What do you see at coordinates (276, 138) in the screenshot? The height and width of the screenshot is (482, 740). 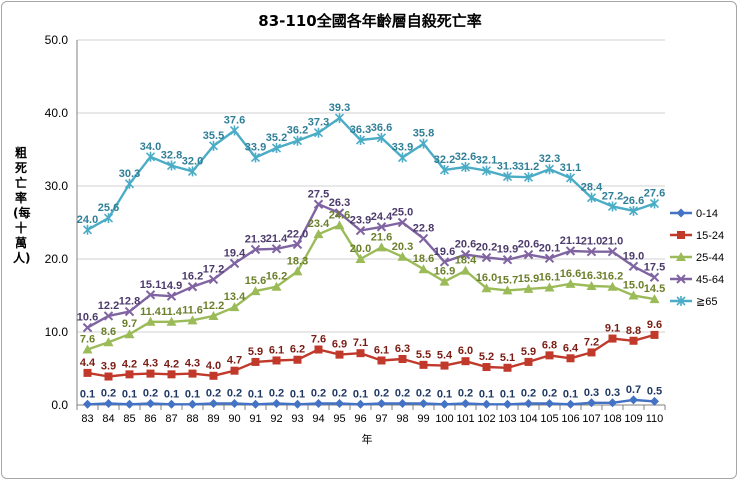 I see `data-label: 35.2` at bounding box center [276, 138].